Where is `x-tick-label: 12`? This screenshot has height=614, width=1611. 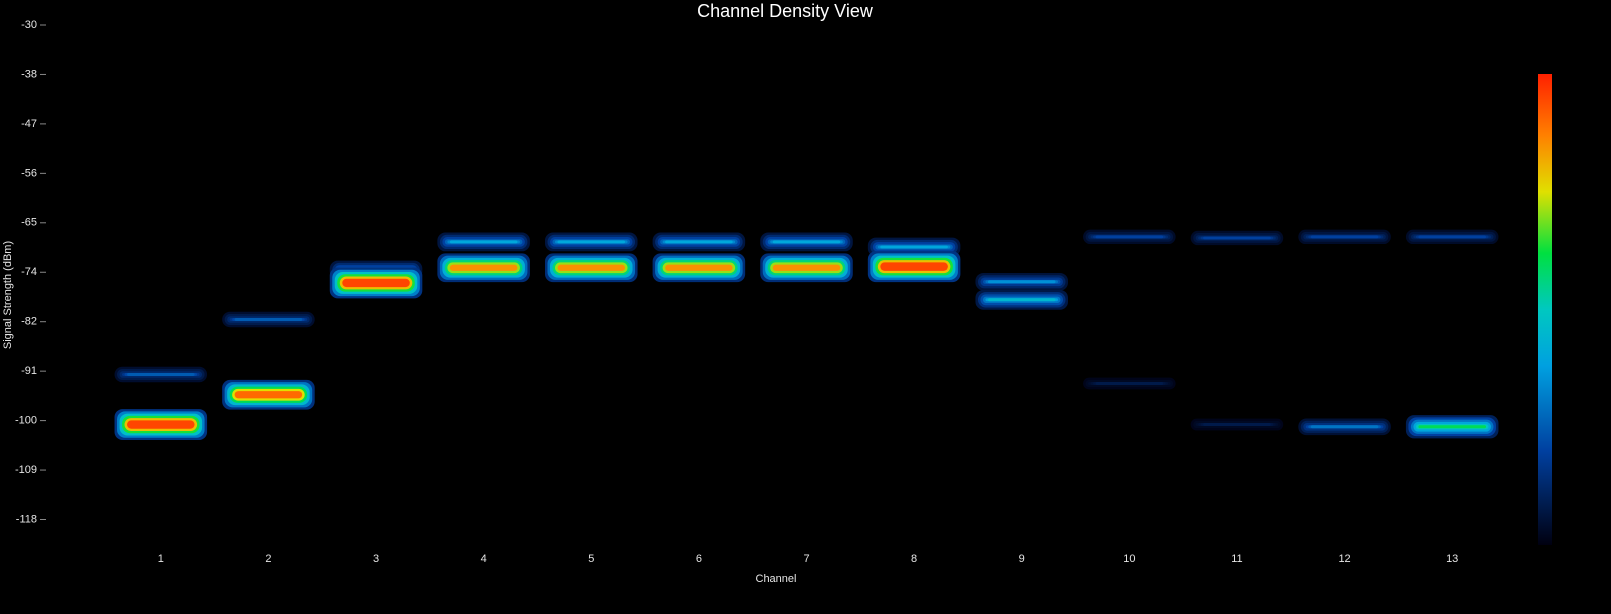 x-tick-label: 12 is located at coordinates (1344, 559).